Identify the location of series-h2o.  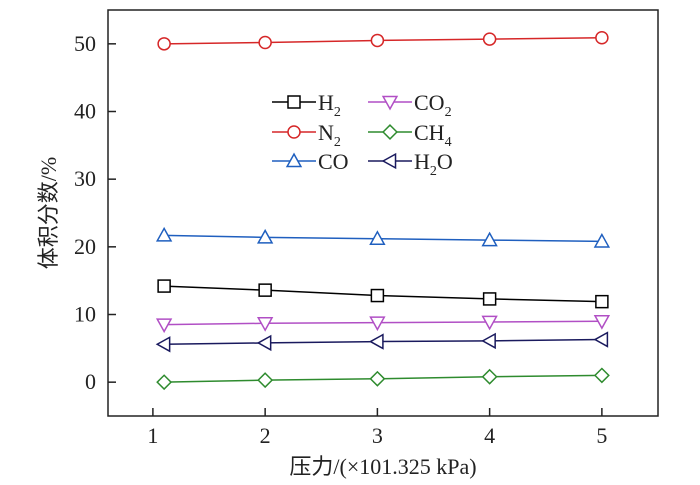
(382, 342).